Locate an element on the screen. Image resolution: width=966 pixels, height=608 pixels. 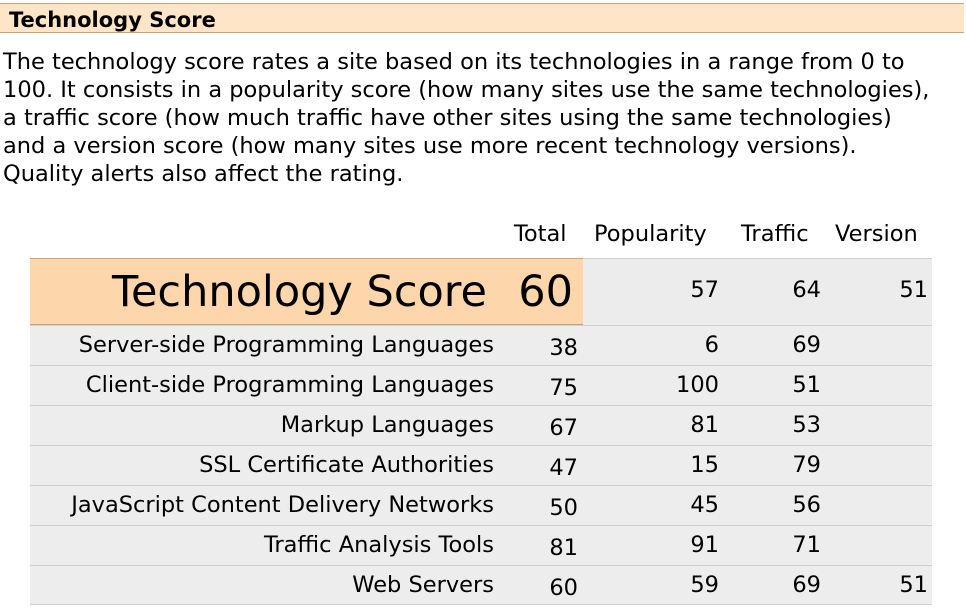
row-popularity: 15 is located at coordinates (704, 465).